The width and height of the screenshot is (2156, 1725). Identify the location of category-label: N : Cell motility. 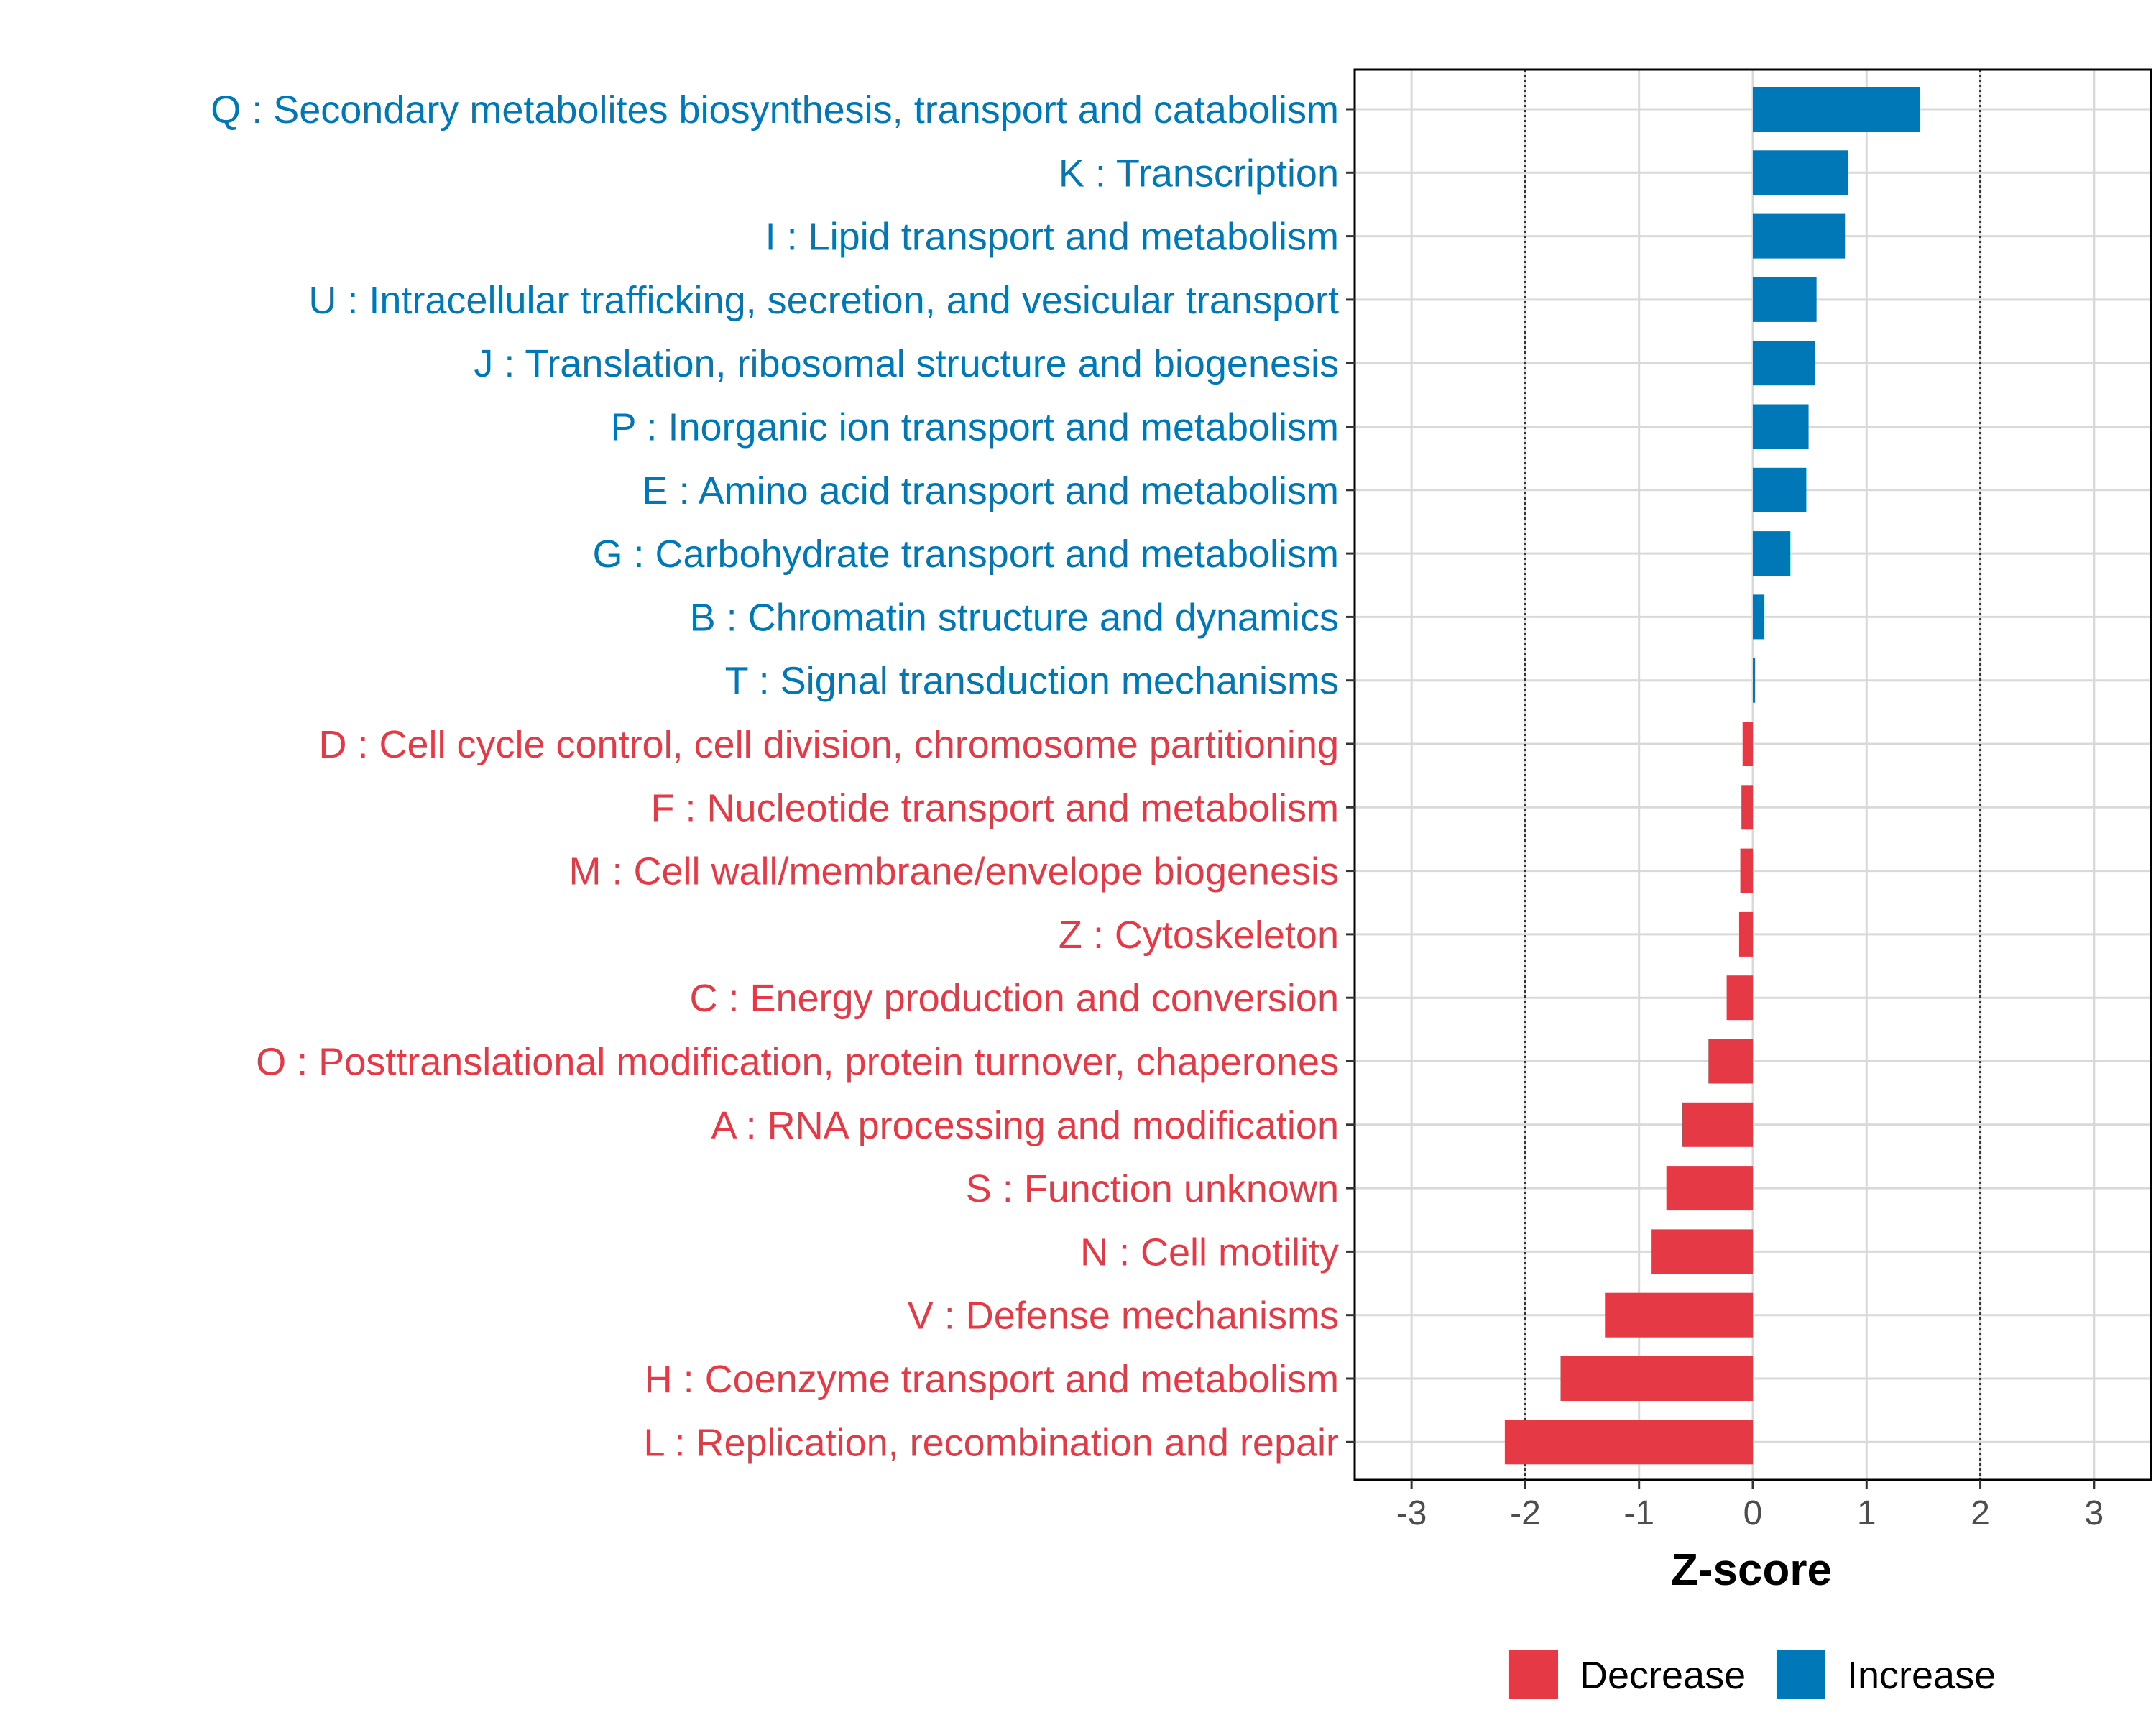
(1209, 1252).